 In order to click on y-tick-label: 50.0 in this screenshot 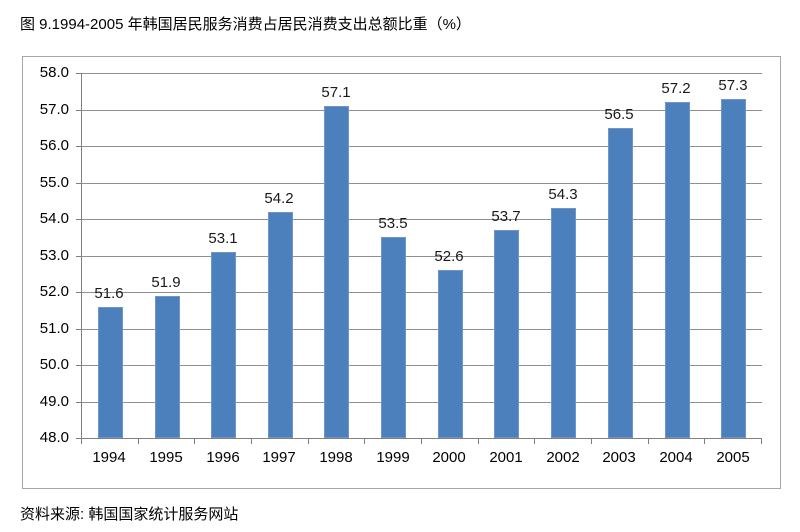, I will do `click(54, 364)`.